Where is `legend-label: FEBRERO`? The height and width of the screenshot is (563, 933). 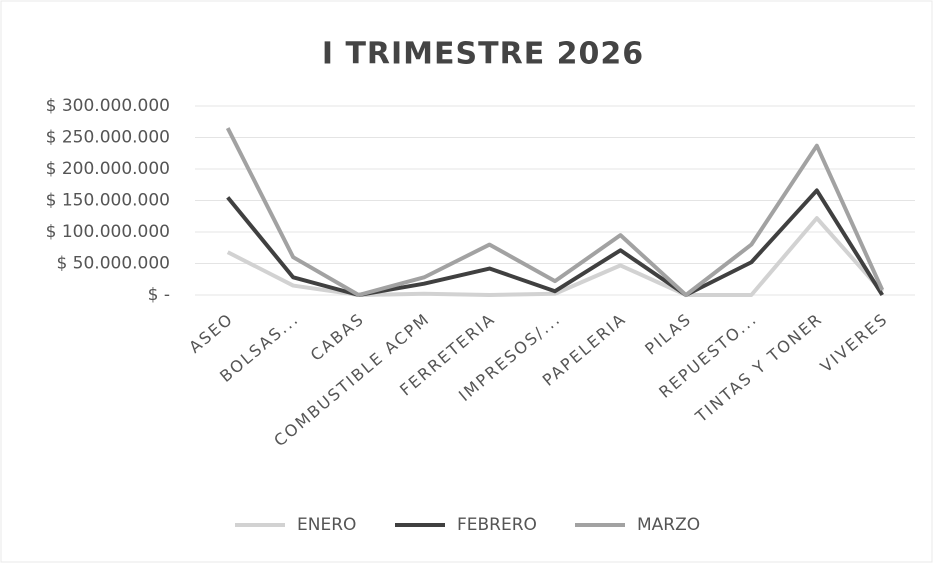
legend-label: FEBRERO is located at coordinates (497, 525).